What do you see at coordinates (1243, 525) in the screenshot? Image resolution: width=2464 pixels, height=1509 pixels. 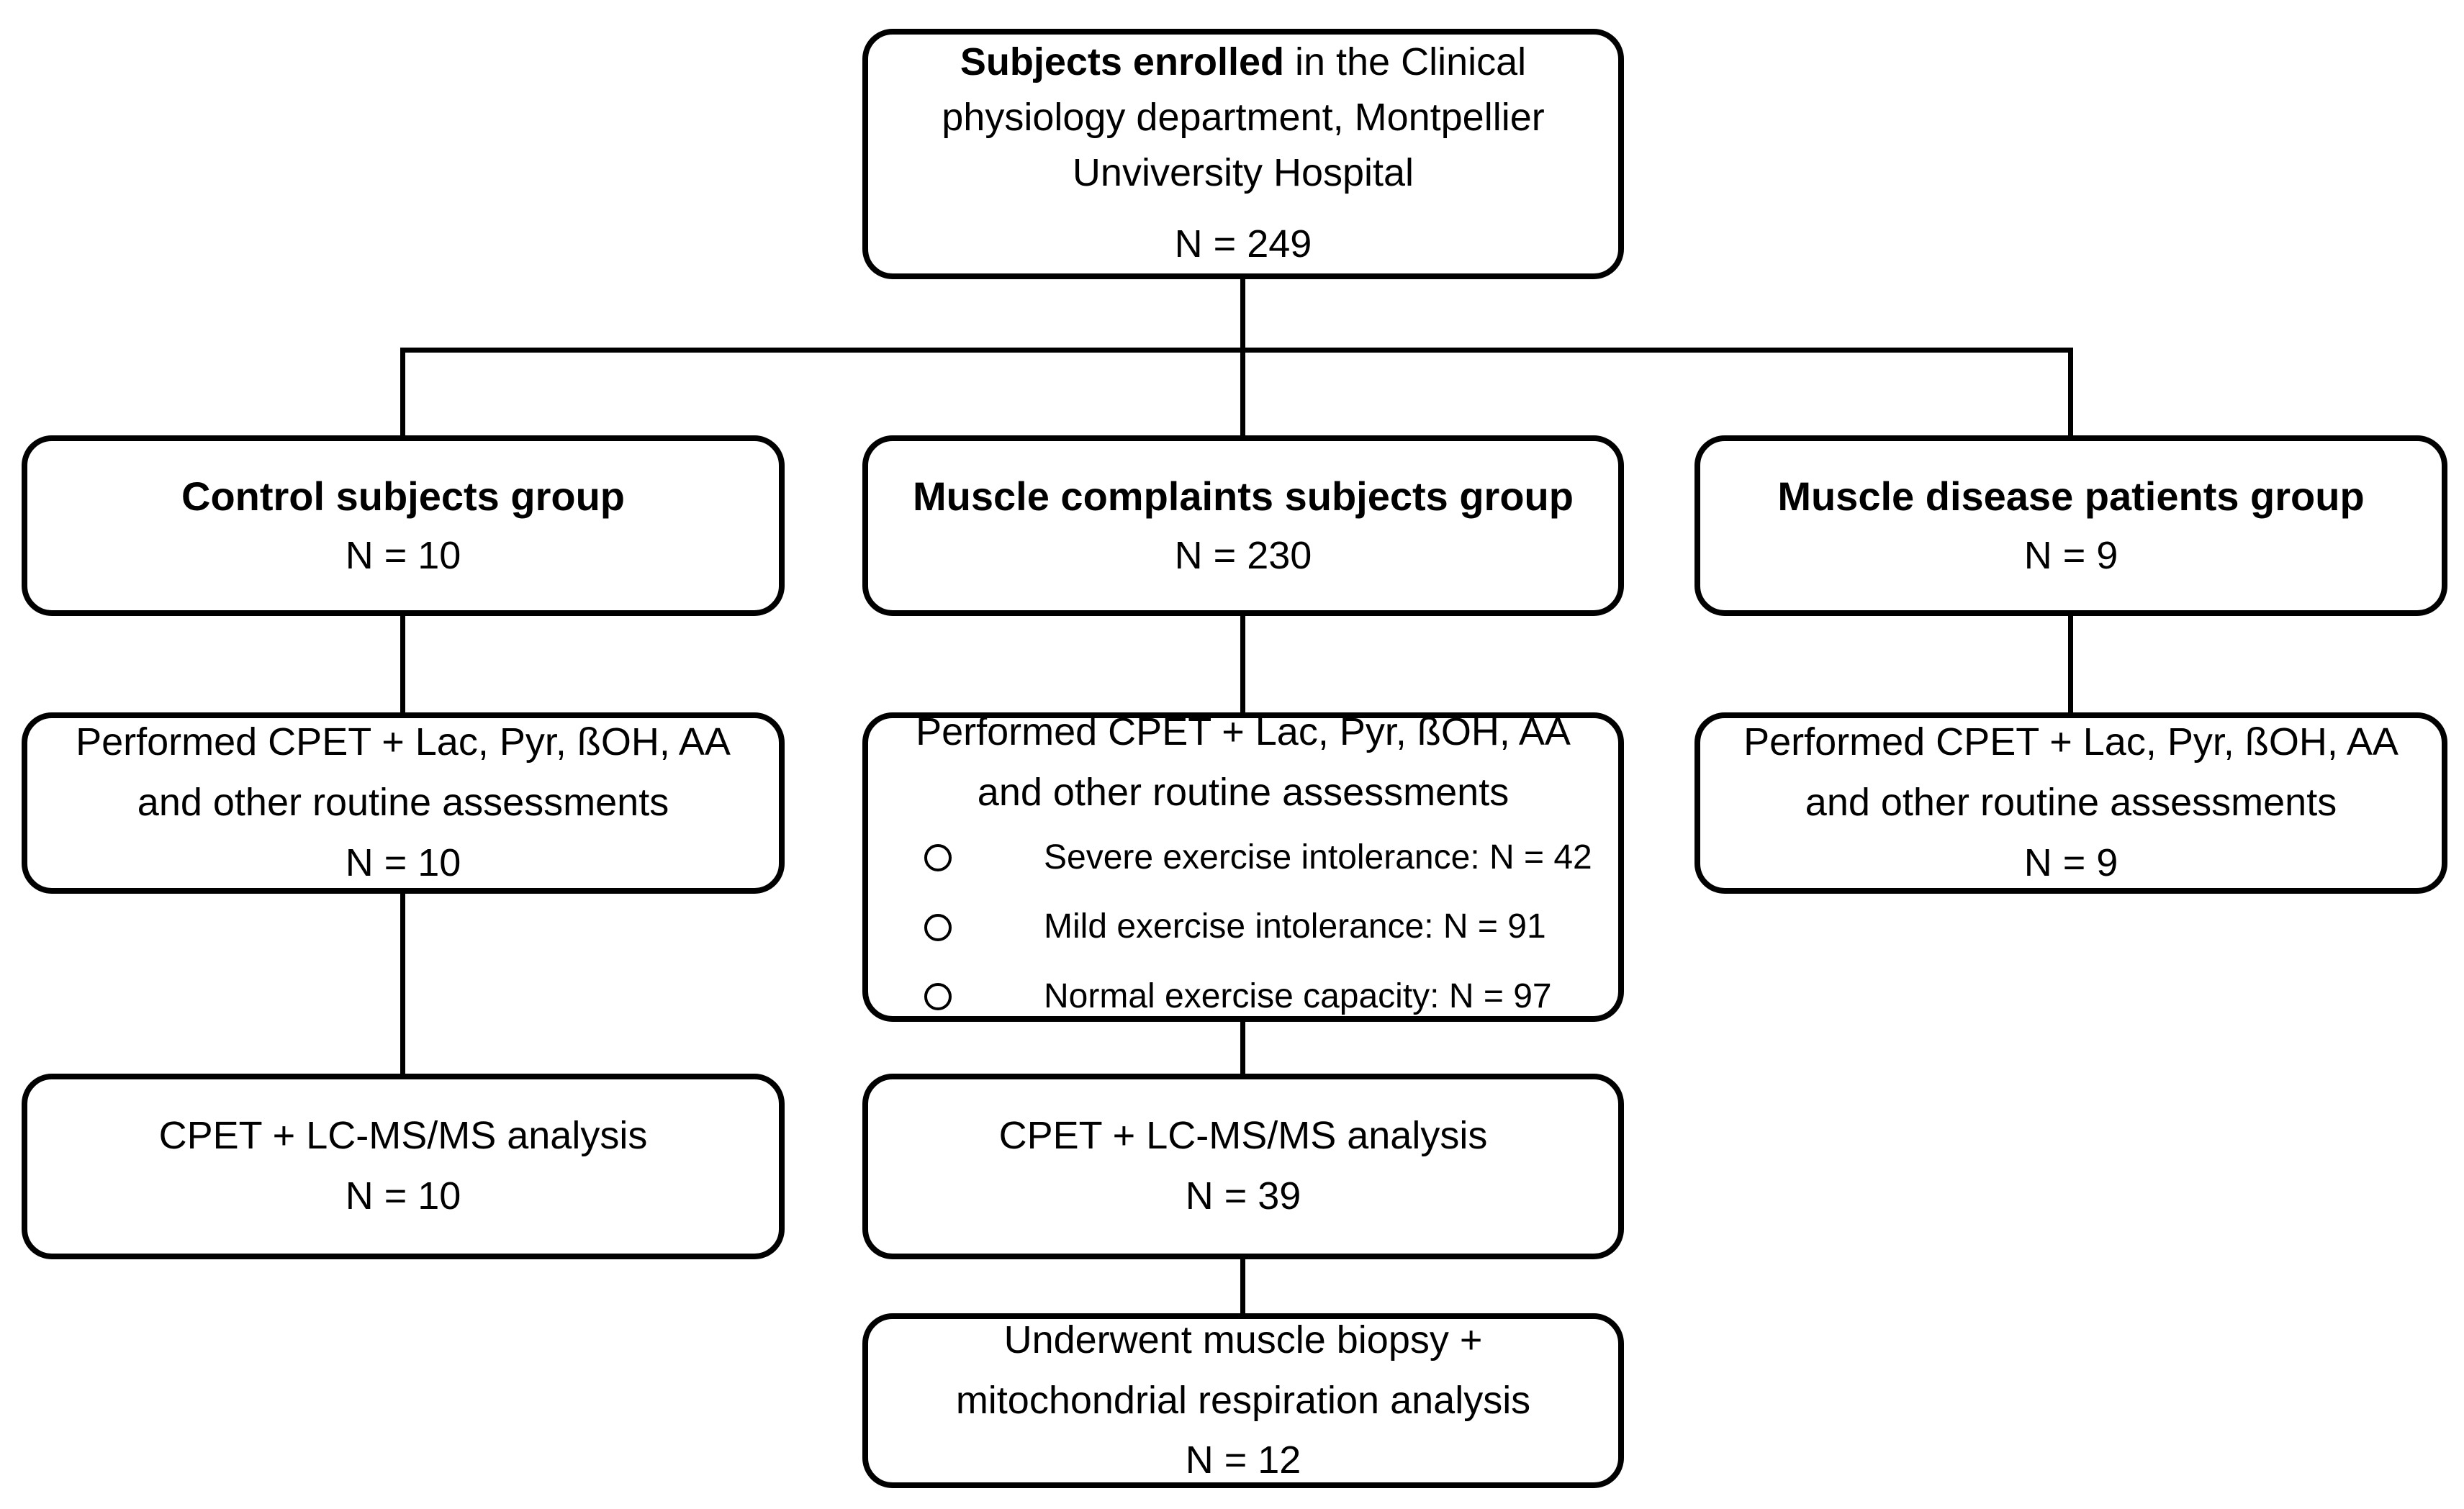 I see `flow-box-muscle-complaints-group: Muscle complaints subjects group N = 230` at bounding box center [1243, 525].